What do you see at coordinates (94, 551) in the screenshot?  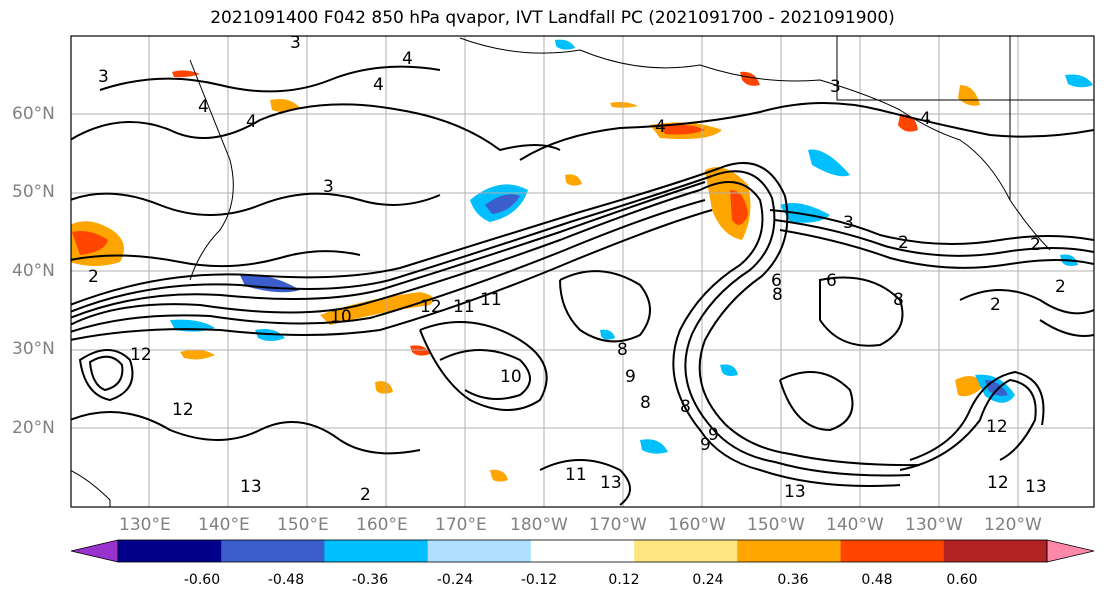 I see `colorbar-extend-low` at bounding box center [94, 551].